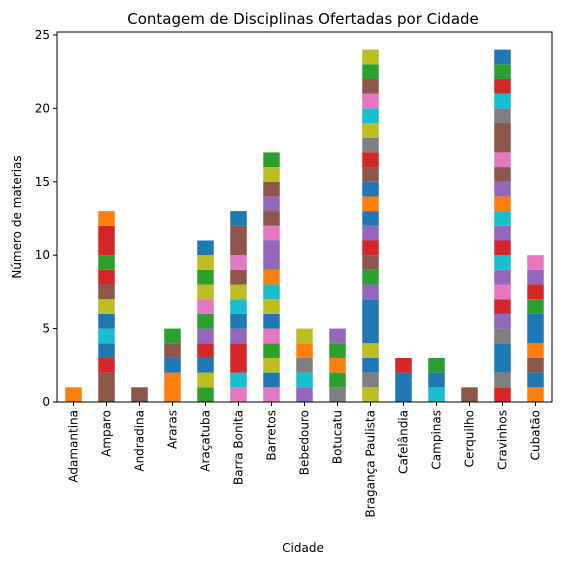  I want to click on x-tick-label: Bebedouro, so click(305, 442).